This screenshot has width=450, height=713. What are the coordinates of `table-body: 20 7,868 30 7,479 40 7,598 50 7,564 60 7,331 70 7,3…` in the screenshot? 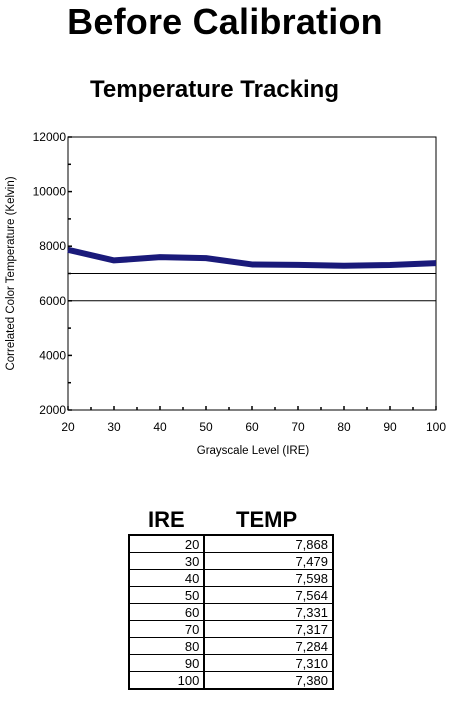 It's located at (231, 612).